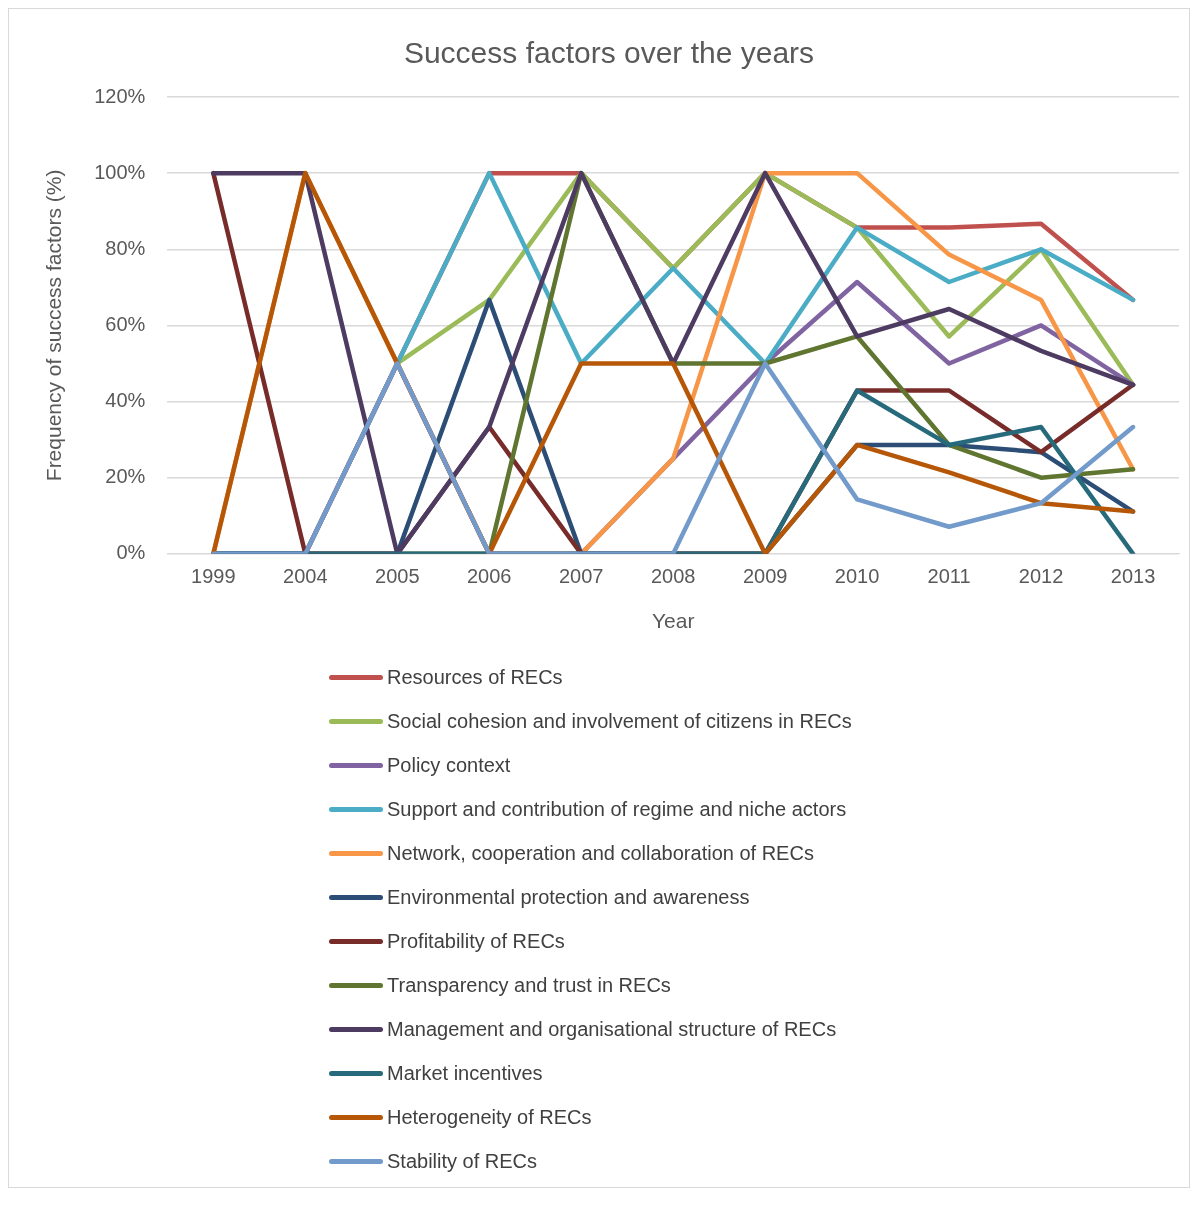  What do you see at coordinates (120, 95) in the screenshot?
I see `y-tick-label: 120%` at bounding box center [120, 95].